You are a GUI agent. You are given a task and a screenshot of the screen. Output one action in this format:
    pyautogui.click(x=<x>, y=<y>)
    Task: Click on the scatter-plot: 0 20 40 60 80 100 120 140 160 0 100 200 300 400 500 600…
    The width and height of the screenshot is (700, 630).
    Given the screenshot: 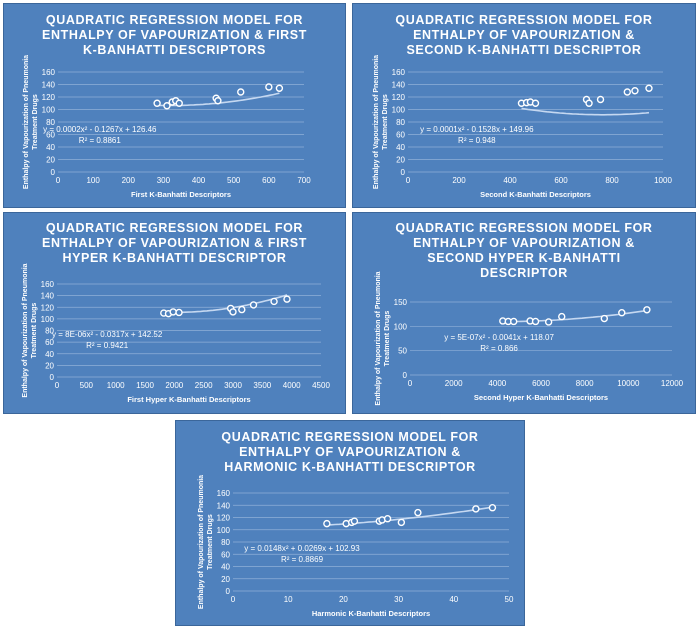 What is the action you would take?
    pyautogui.click(x=167, y=127)
    